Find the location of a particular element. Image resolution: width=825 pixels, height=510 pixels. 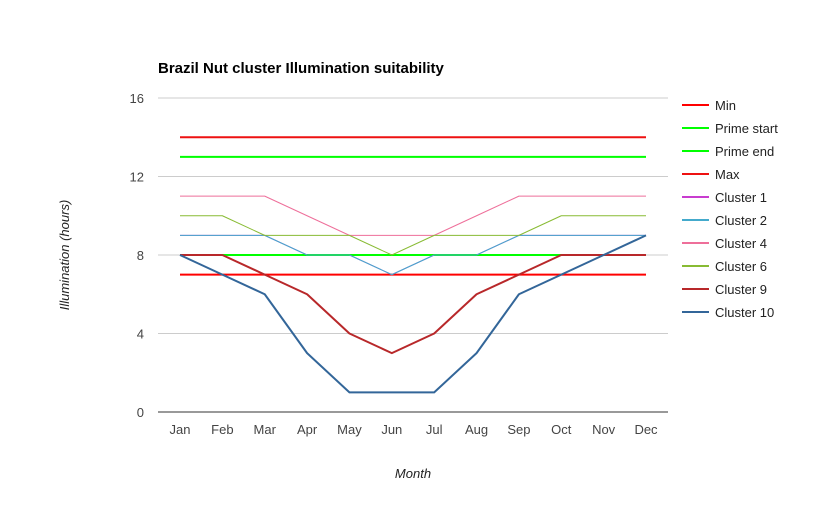

x-tick-label: Nov is located at coordinates (604, 429).